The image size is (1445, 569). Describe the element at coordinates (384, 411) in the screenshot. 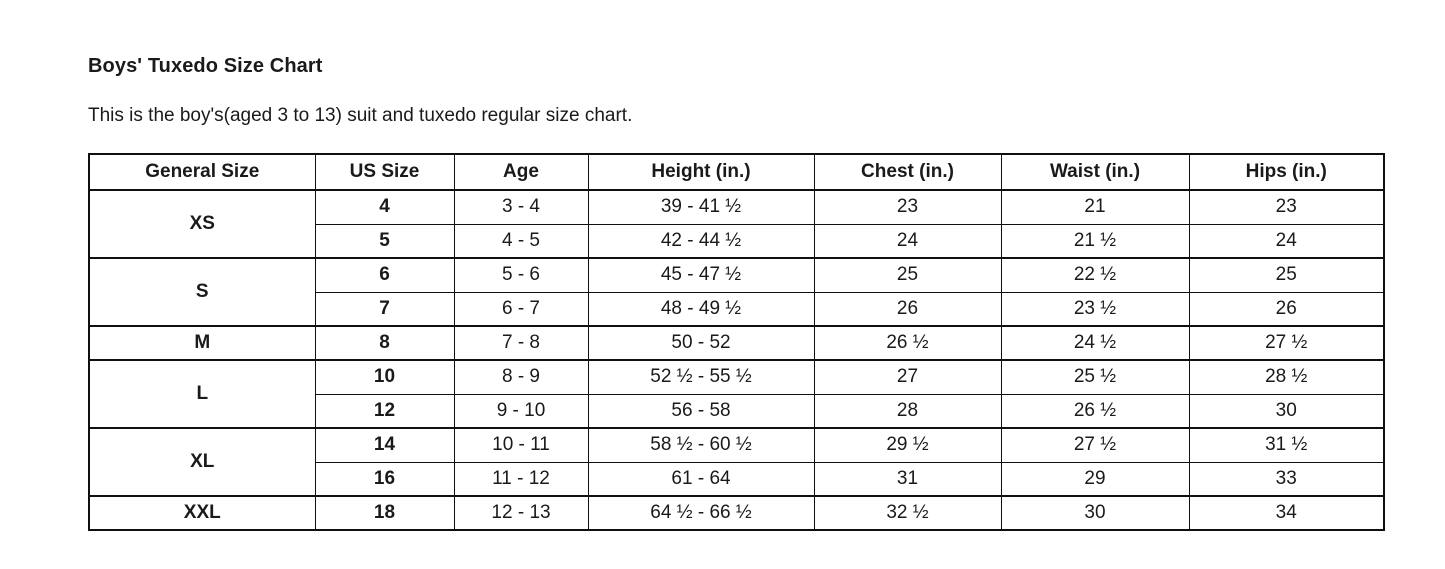

I see `cell-us-size: 12` at that location.